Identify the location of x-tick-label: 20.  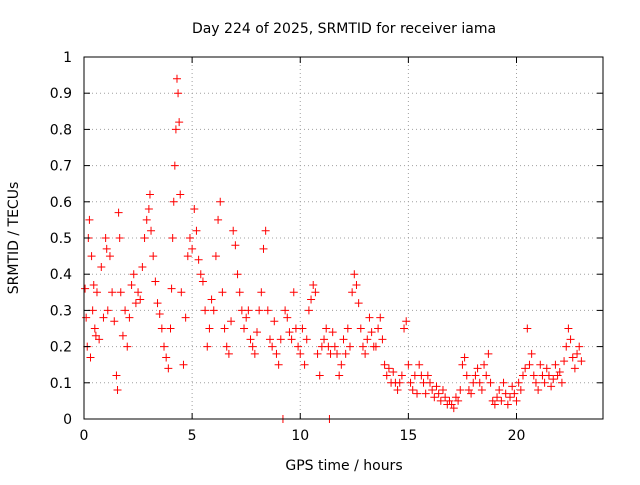
(517, 436).